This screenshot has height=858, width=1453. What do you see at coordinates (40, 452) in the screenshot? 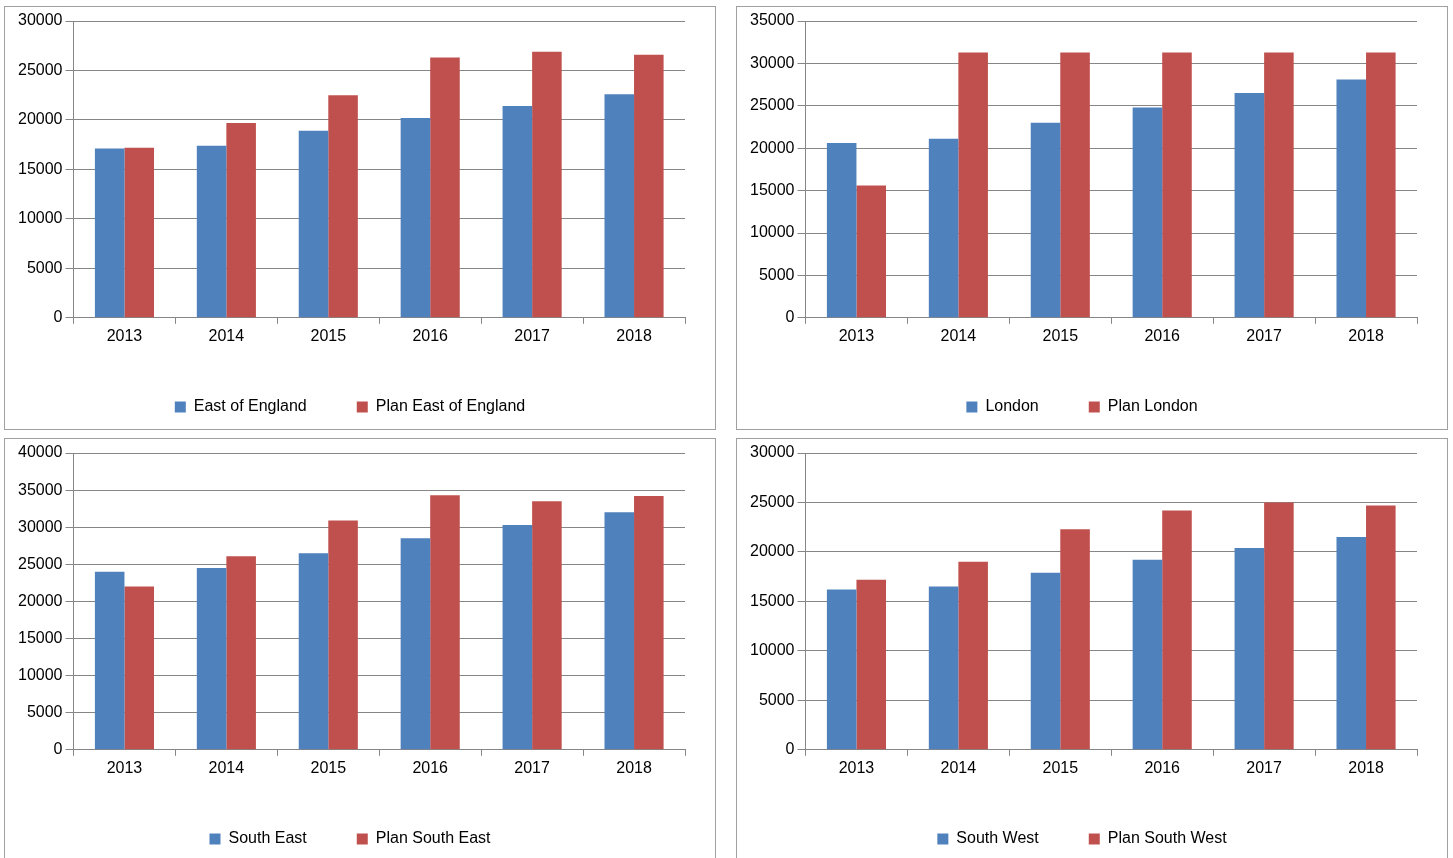
I see `y-tick-label: 40000` at bounding box center [40, 452].